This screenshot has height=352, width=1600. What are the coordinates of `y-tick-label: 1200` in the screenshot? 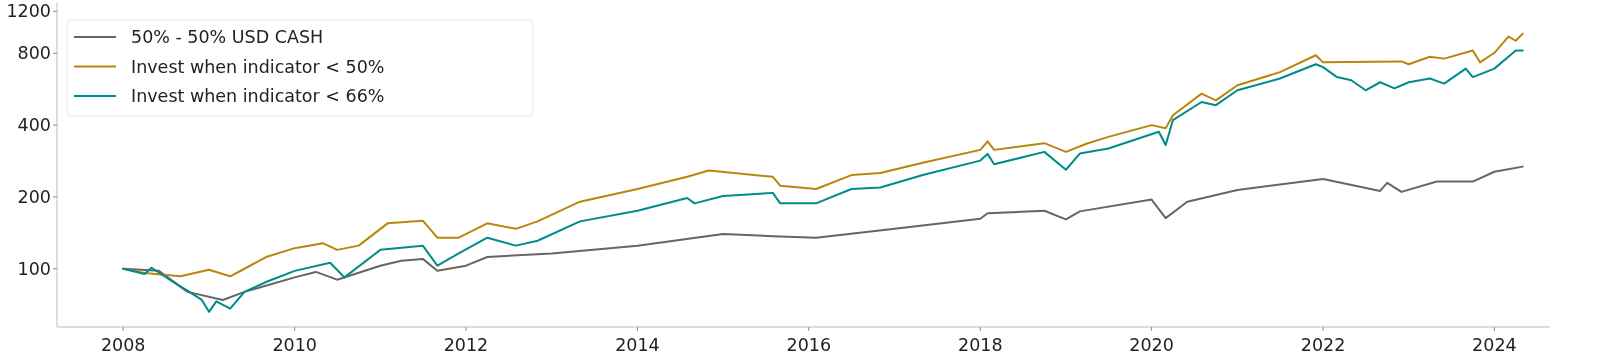 It's located at (28, 11).